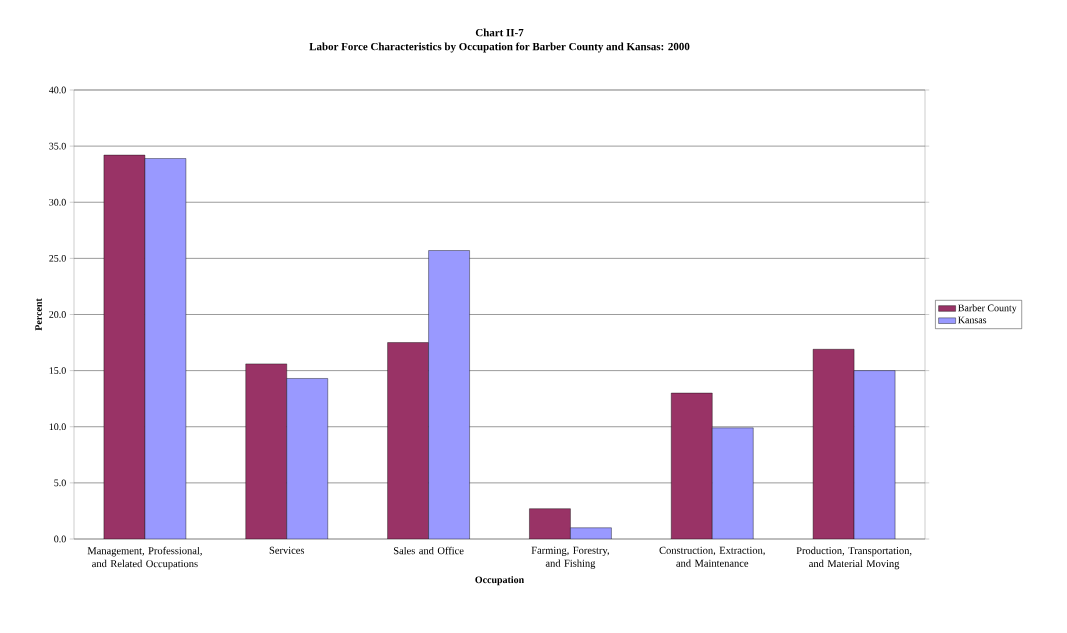 The image size is (1067, 633). I want to click on y-tick-label: 5.0, so click(60, 483).